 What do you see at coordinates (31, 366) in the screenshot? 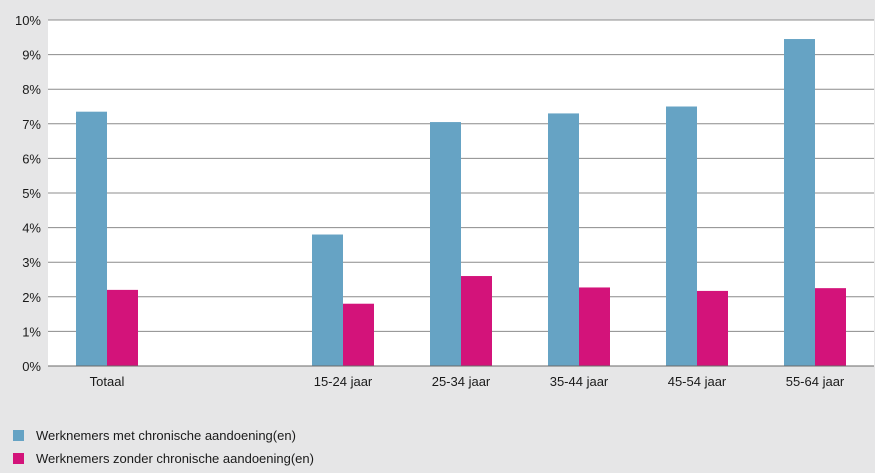
I see `y-tick-label: 0%` at bounding box center [31, 366].